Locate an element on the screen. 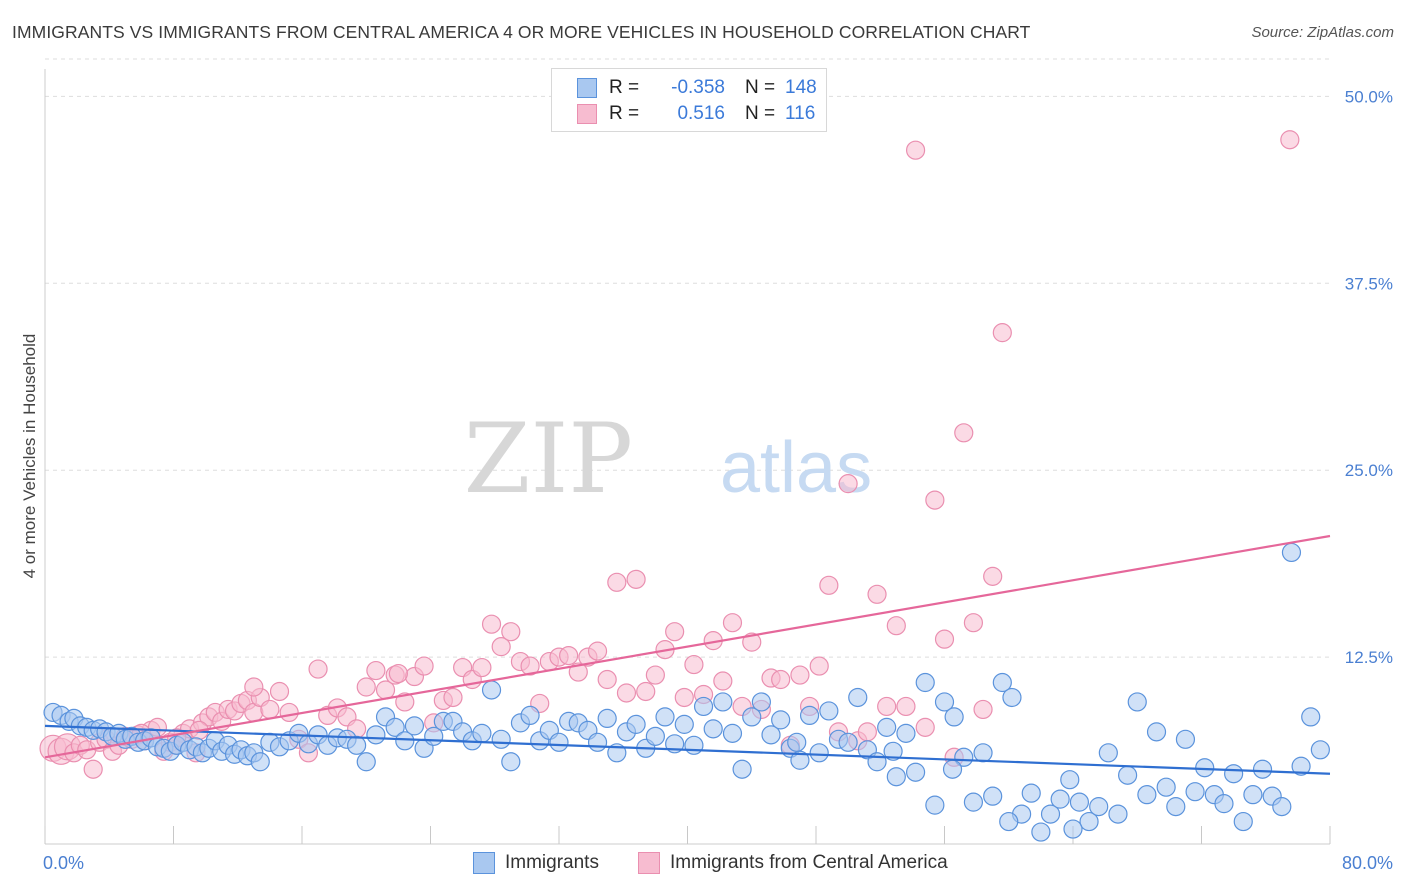 This screenshot has height=892, width=1406. legend-row-central-america: R = 0.516 N = 116 is located at coordinates (683, 114).